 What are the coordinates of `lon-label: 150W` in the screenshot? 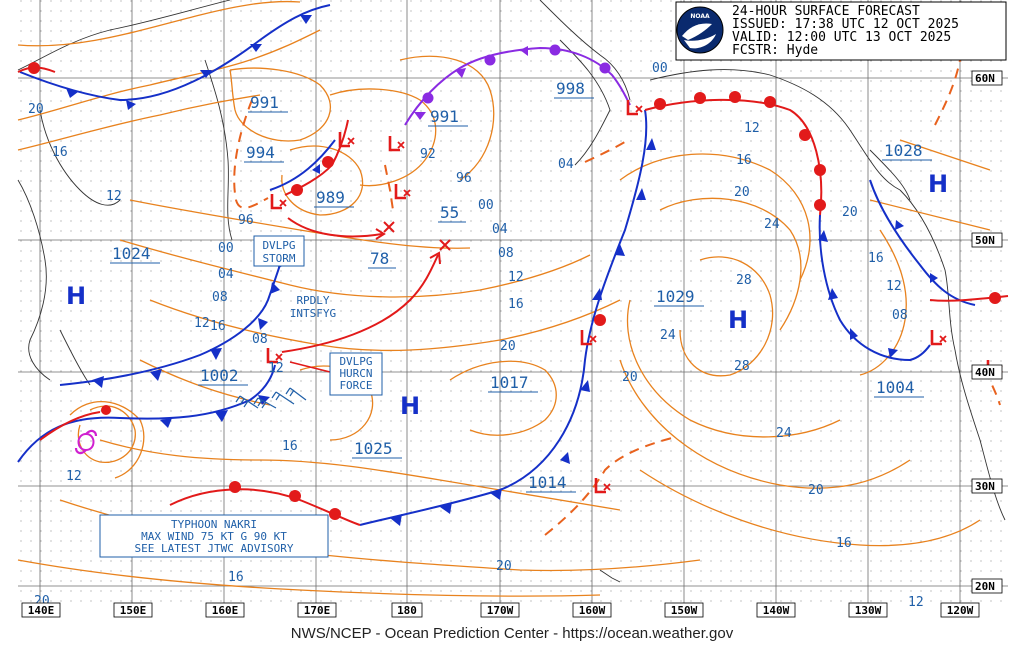 It's located at (684, 610).